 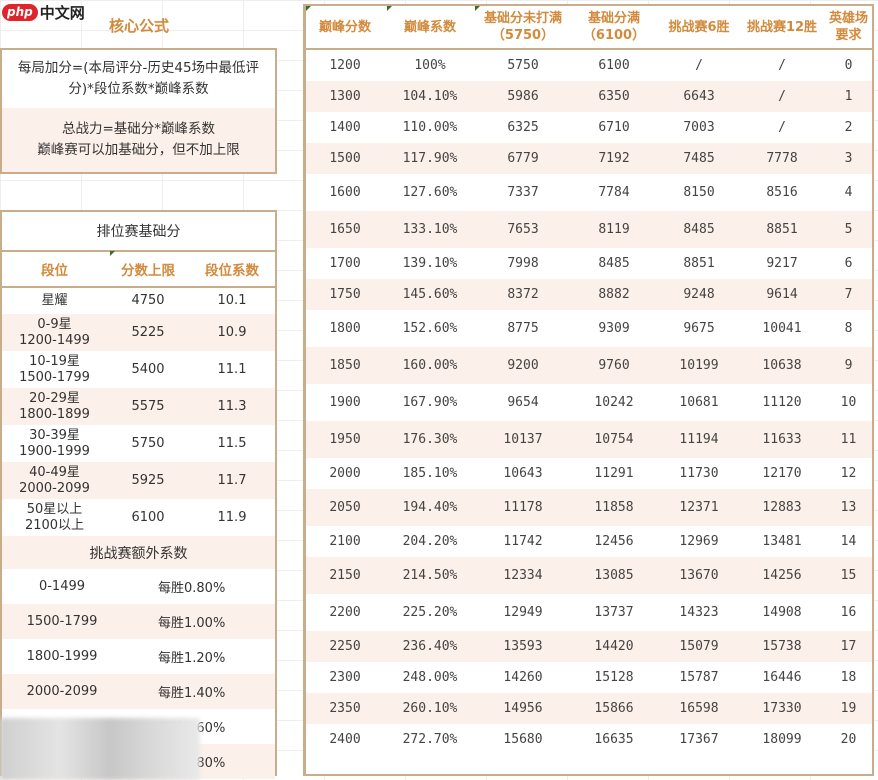 What do you see at coordinates (523, 328) in the screenshot?
I see `base-unfilled-cell: 8775` at bounding box center [523, 328].